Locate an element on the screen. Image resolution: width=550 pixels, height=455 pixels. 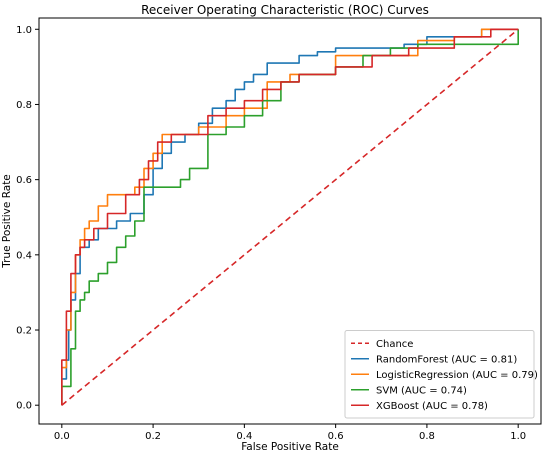
legend-entry: XGBoost (AUC = 0.78) is located at coordinates (432, 406).